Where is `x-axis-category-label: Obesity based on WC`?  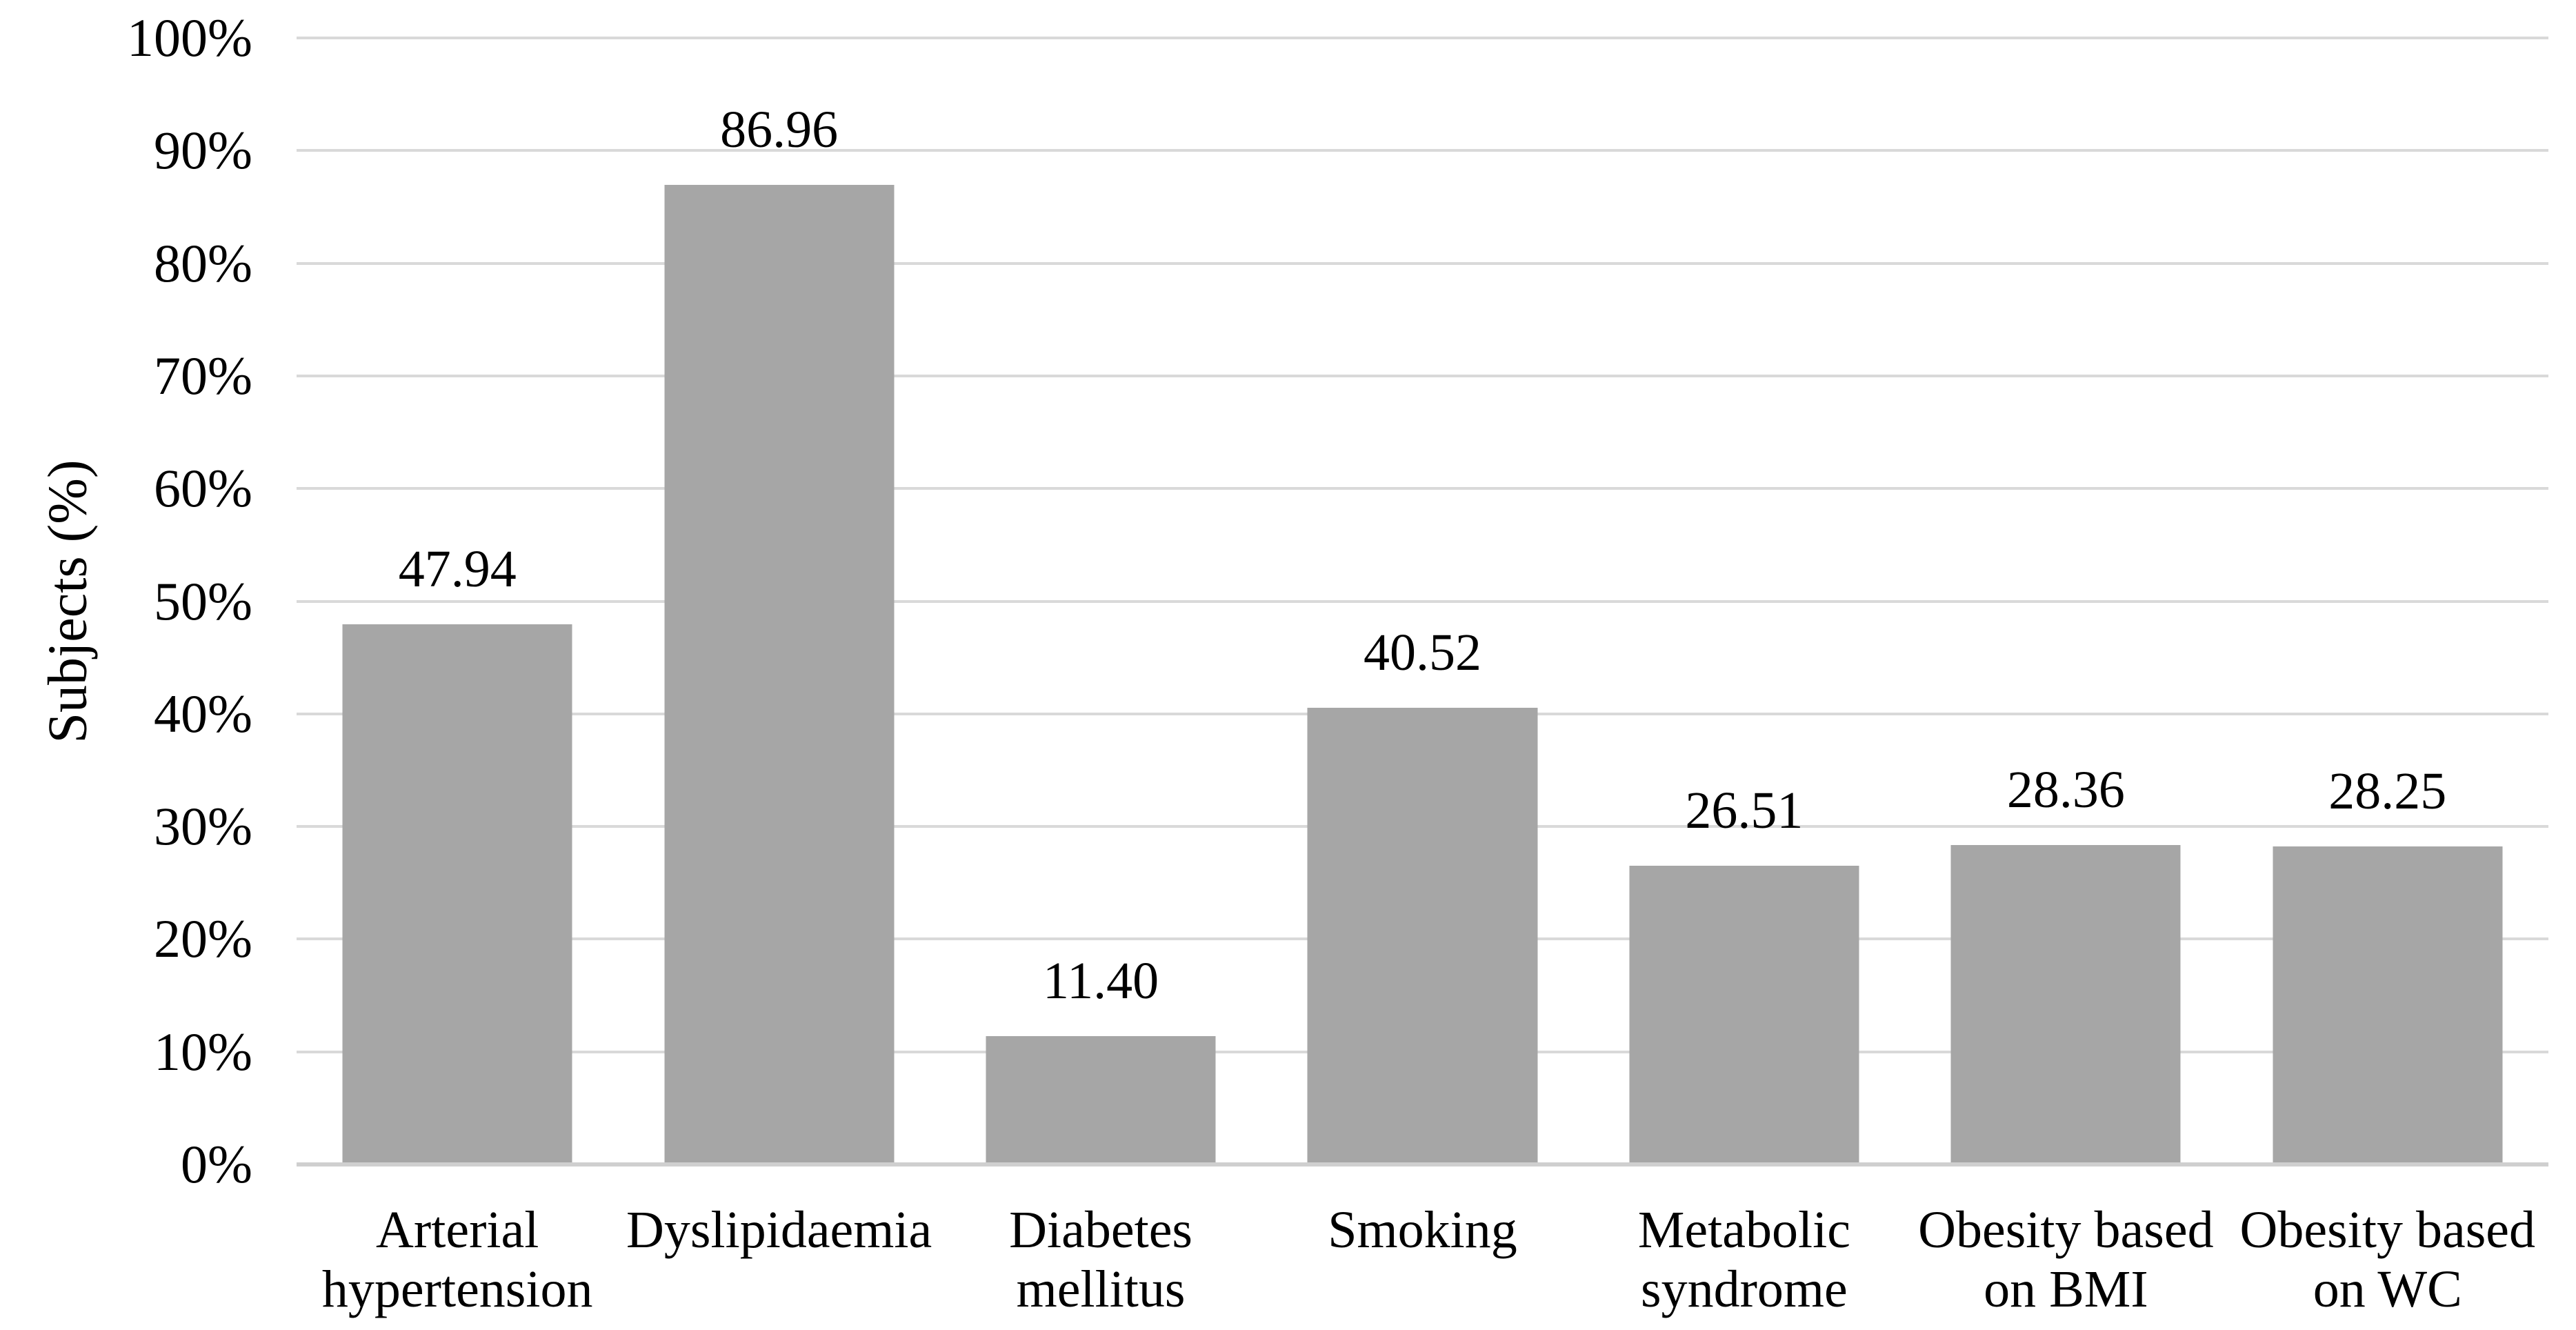
x-axis-category-label: Obesity based on WC is located at coordinates (2387, 1259).